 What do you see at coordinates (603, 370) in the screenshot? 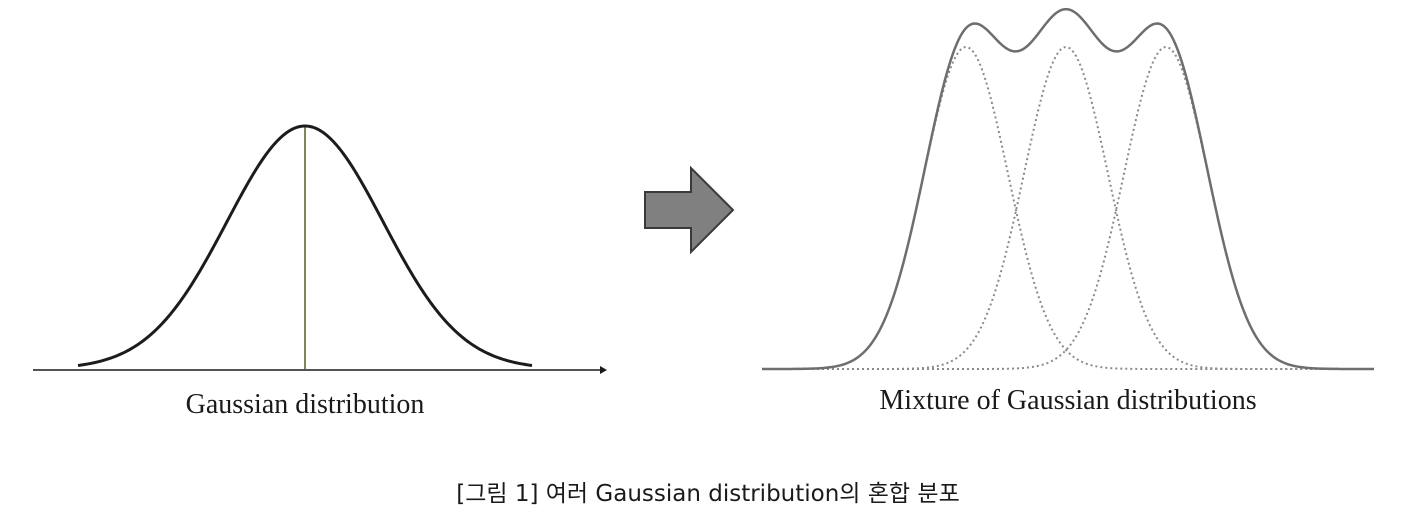
I see `axis-arrowhead` at bounding box center [603, 370].